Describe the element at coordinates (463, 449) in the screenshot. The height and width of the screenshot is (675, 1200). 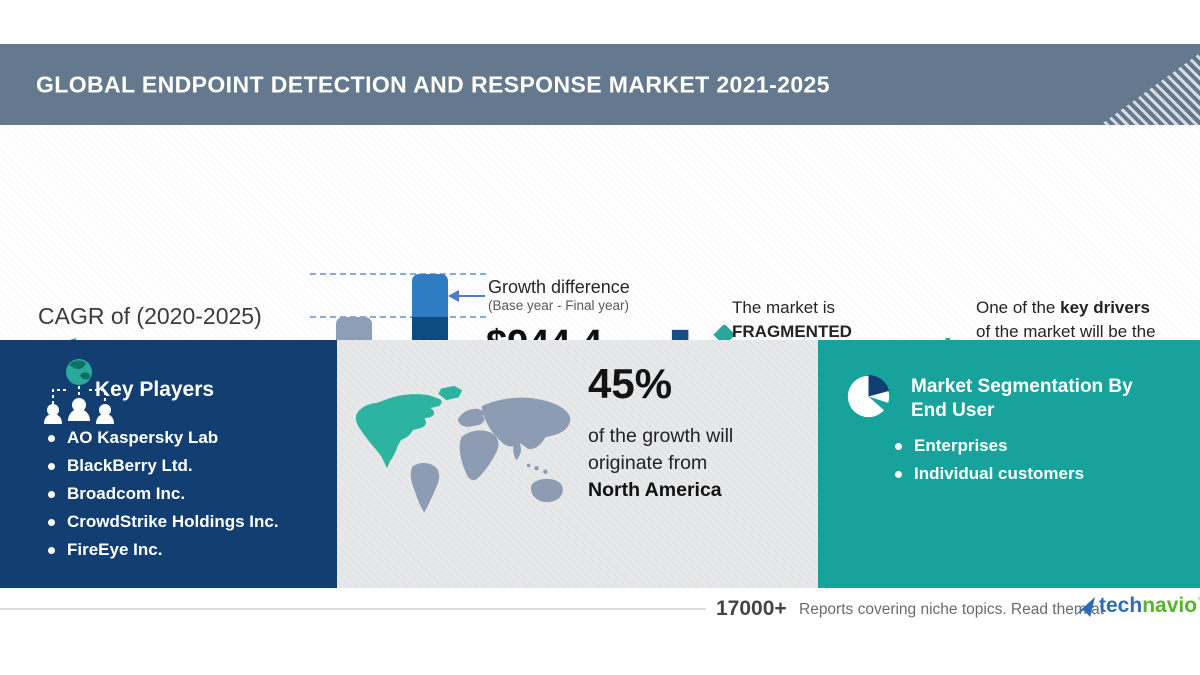
I see `world-map` at that location.